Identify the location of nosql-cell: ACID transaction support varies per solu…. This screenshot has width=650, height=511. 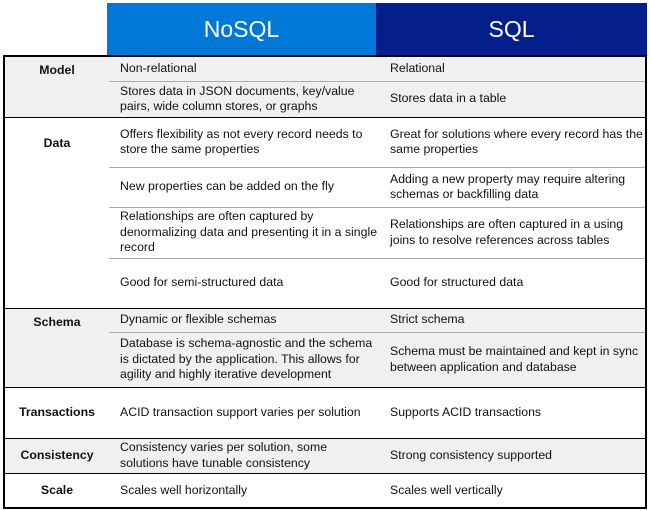
(244, 412).